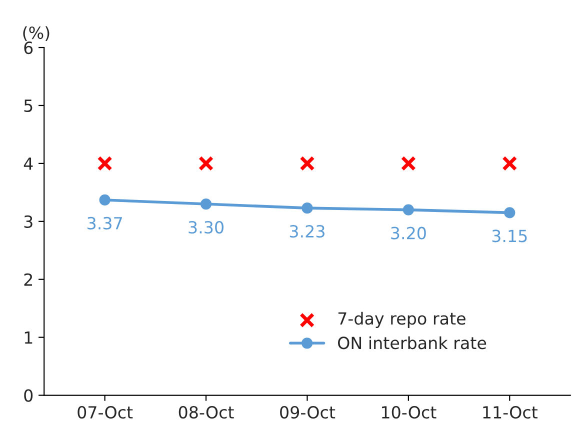 This screenshot has width=588, height=432. I want to click on x-tick-label: 09-Oct, so click(308, 412).